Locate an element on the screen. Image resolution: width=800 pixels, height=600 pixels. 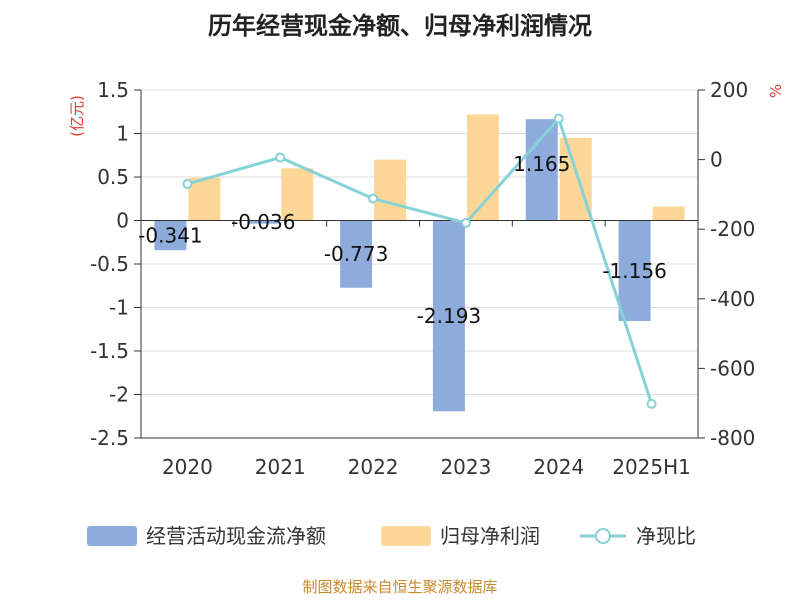
left-tick-label: -2.5 is located at coordinates (109, 438).